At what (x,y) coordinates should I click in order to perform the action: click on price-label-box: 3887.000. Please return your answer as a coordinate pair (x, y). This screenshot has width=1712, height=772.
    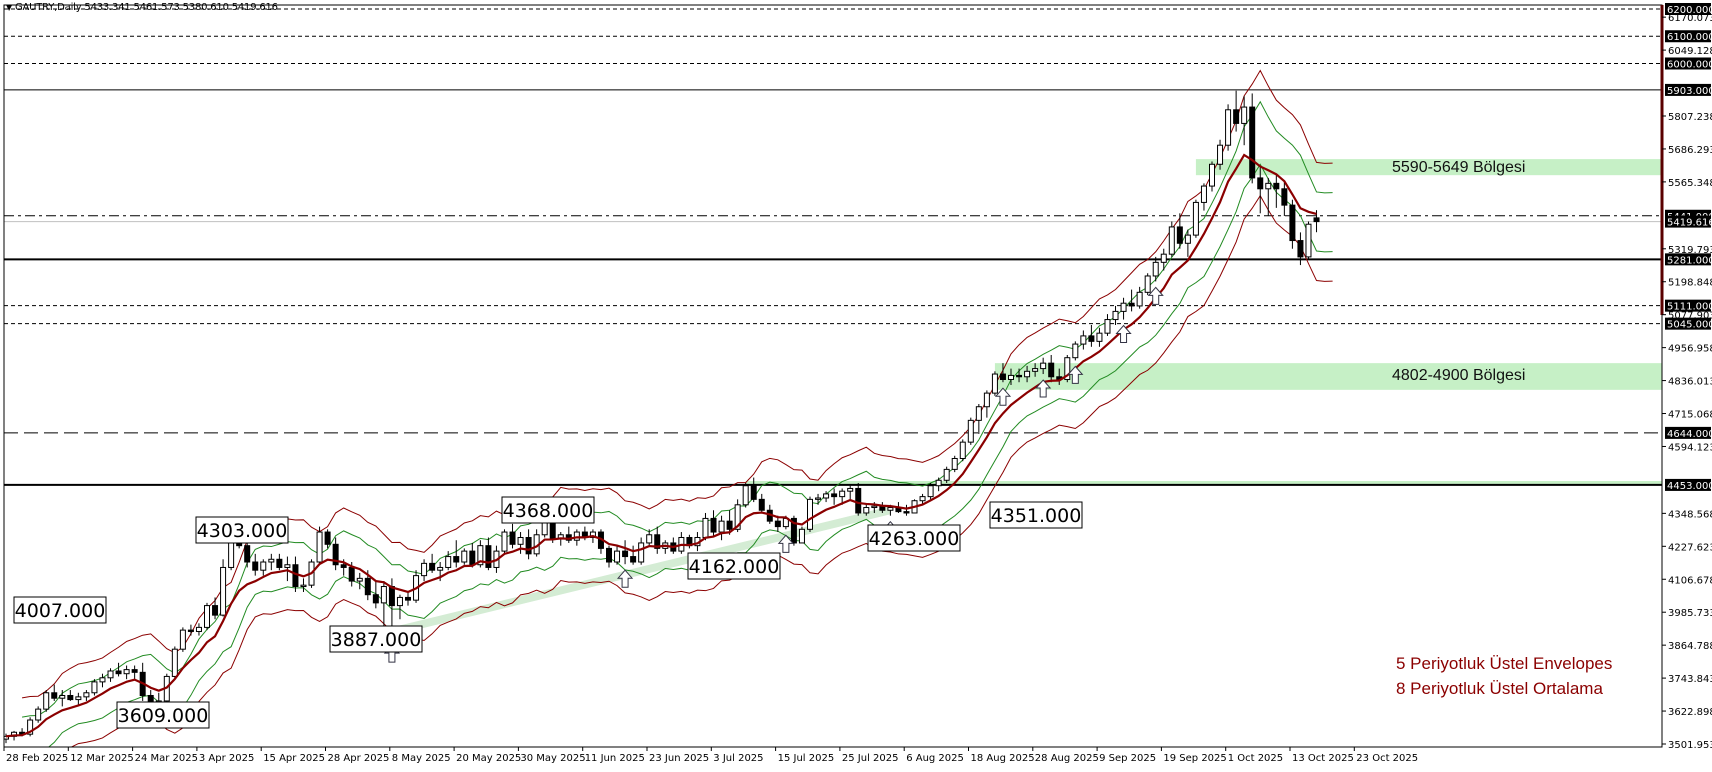
    Looking at the image, I should click on (376, 639).